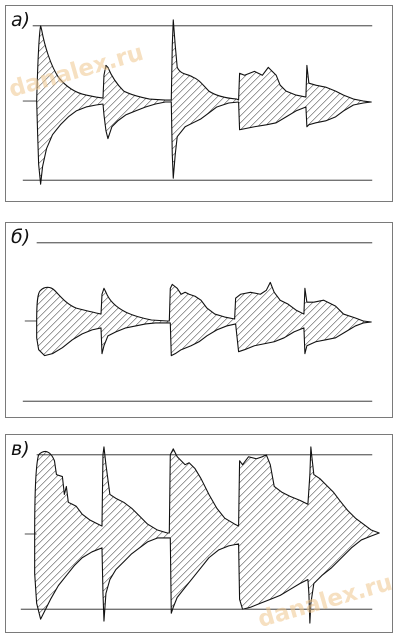 This screenshot has height=639, width=400. What do you see at coordinates (21, 237) in the screenshot?
I see `panel-label-b: б)` at bounding box center [21, 237].